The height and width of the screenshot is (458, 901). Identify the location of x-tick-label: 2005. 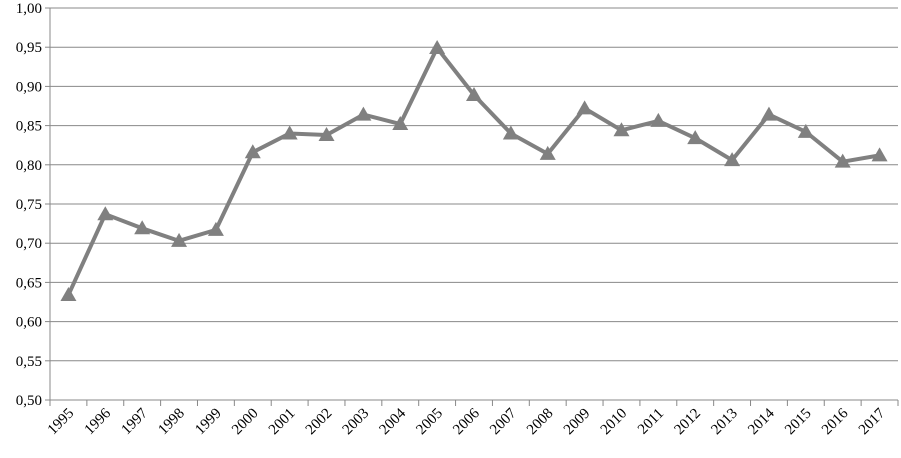
(429, 422).